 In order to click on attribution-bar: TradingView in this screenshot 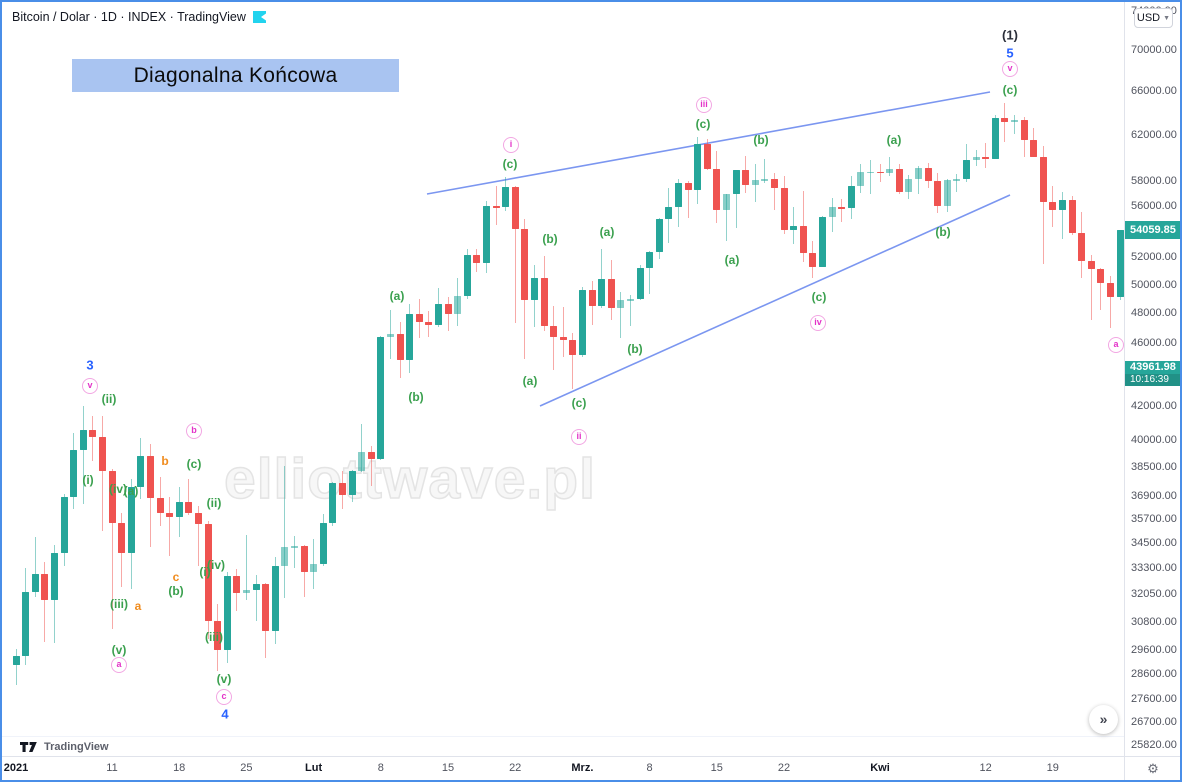, I will do `click(563, 746)`.